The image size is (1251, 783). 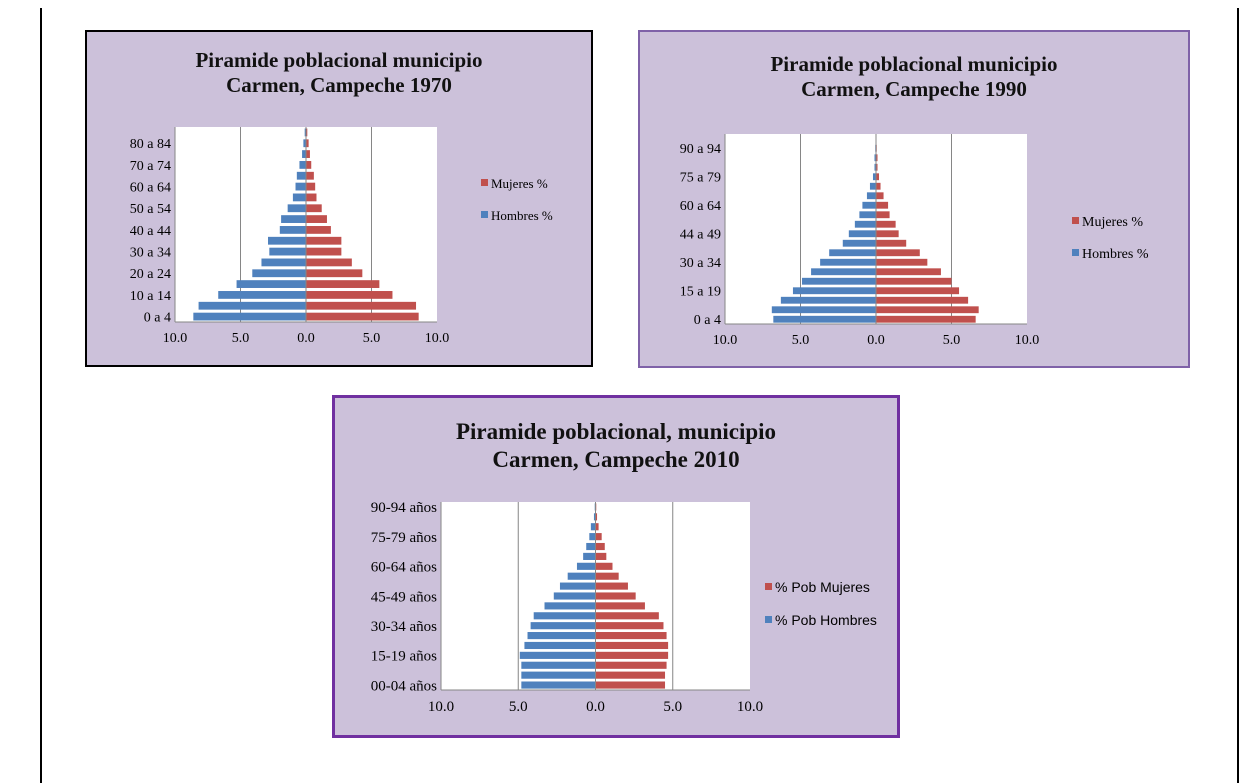 What do you see at coordinates (826, 620) in the screenshot?
I see `legend-label: % Pob Hombres` at bounding box center [826, 620].